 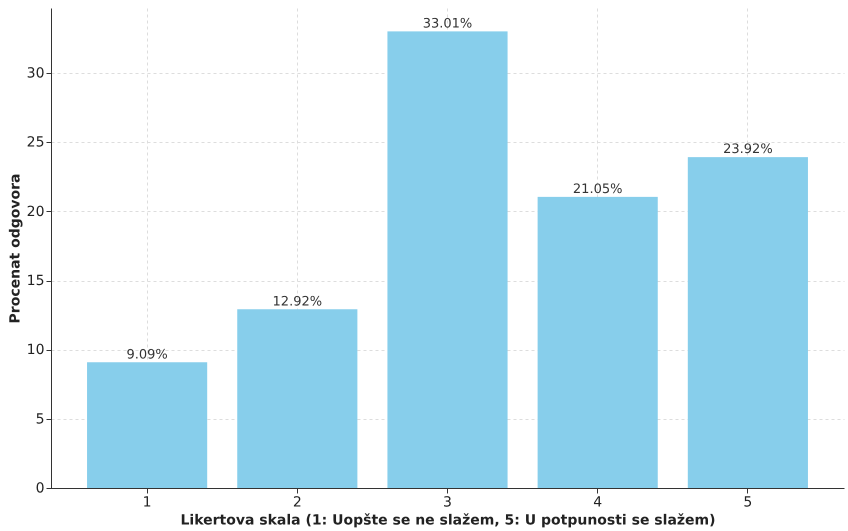 I want to click on data-label: 33.01%, so click(x=447, y=24).